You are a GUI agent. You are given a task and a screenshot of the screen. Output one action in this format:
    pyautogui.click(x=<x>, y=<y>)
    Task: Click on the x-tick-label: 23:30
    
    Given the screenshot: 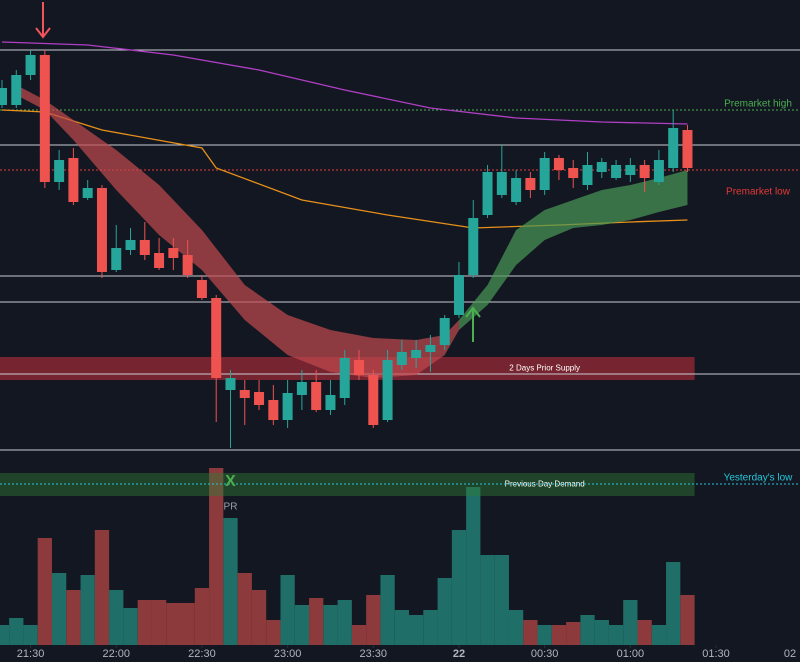 What is the action you would take?
    pyautogui.click(x=374, y=654)
    